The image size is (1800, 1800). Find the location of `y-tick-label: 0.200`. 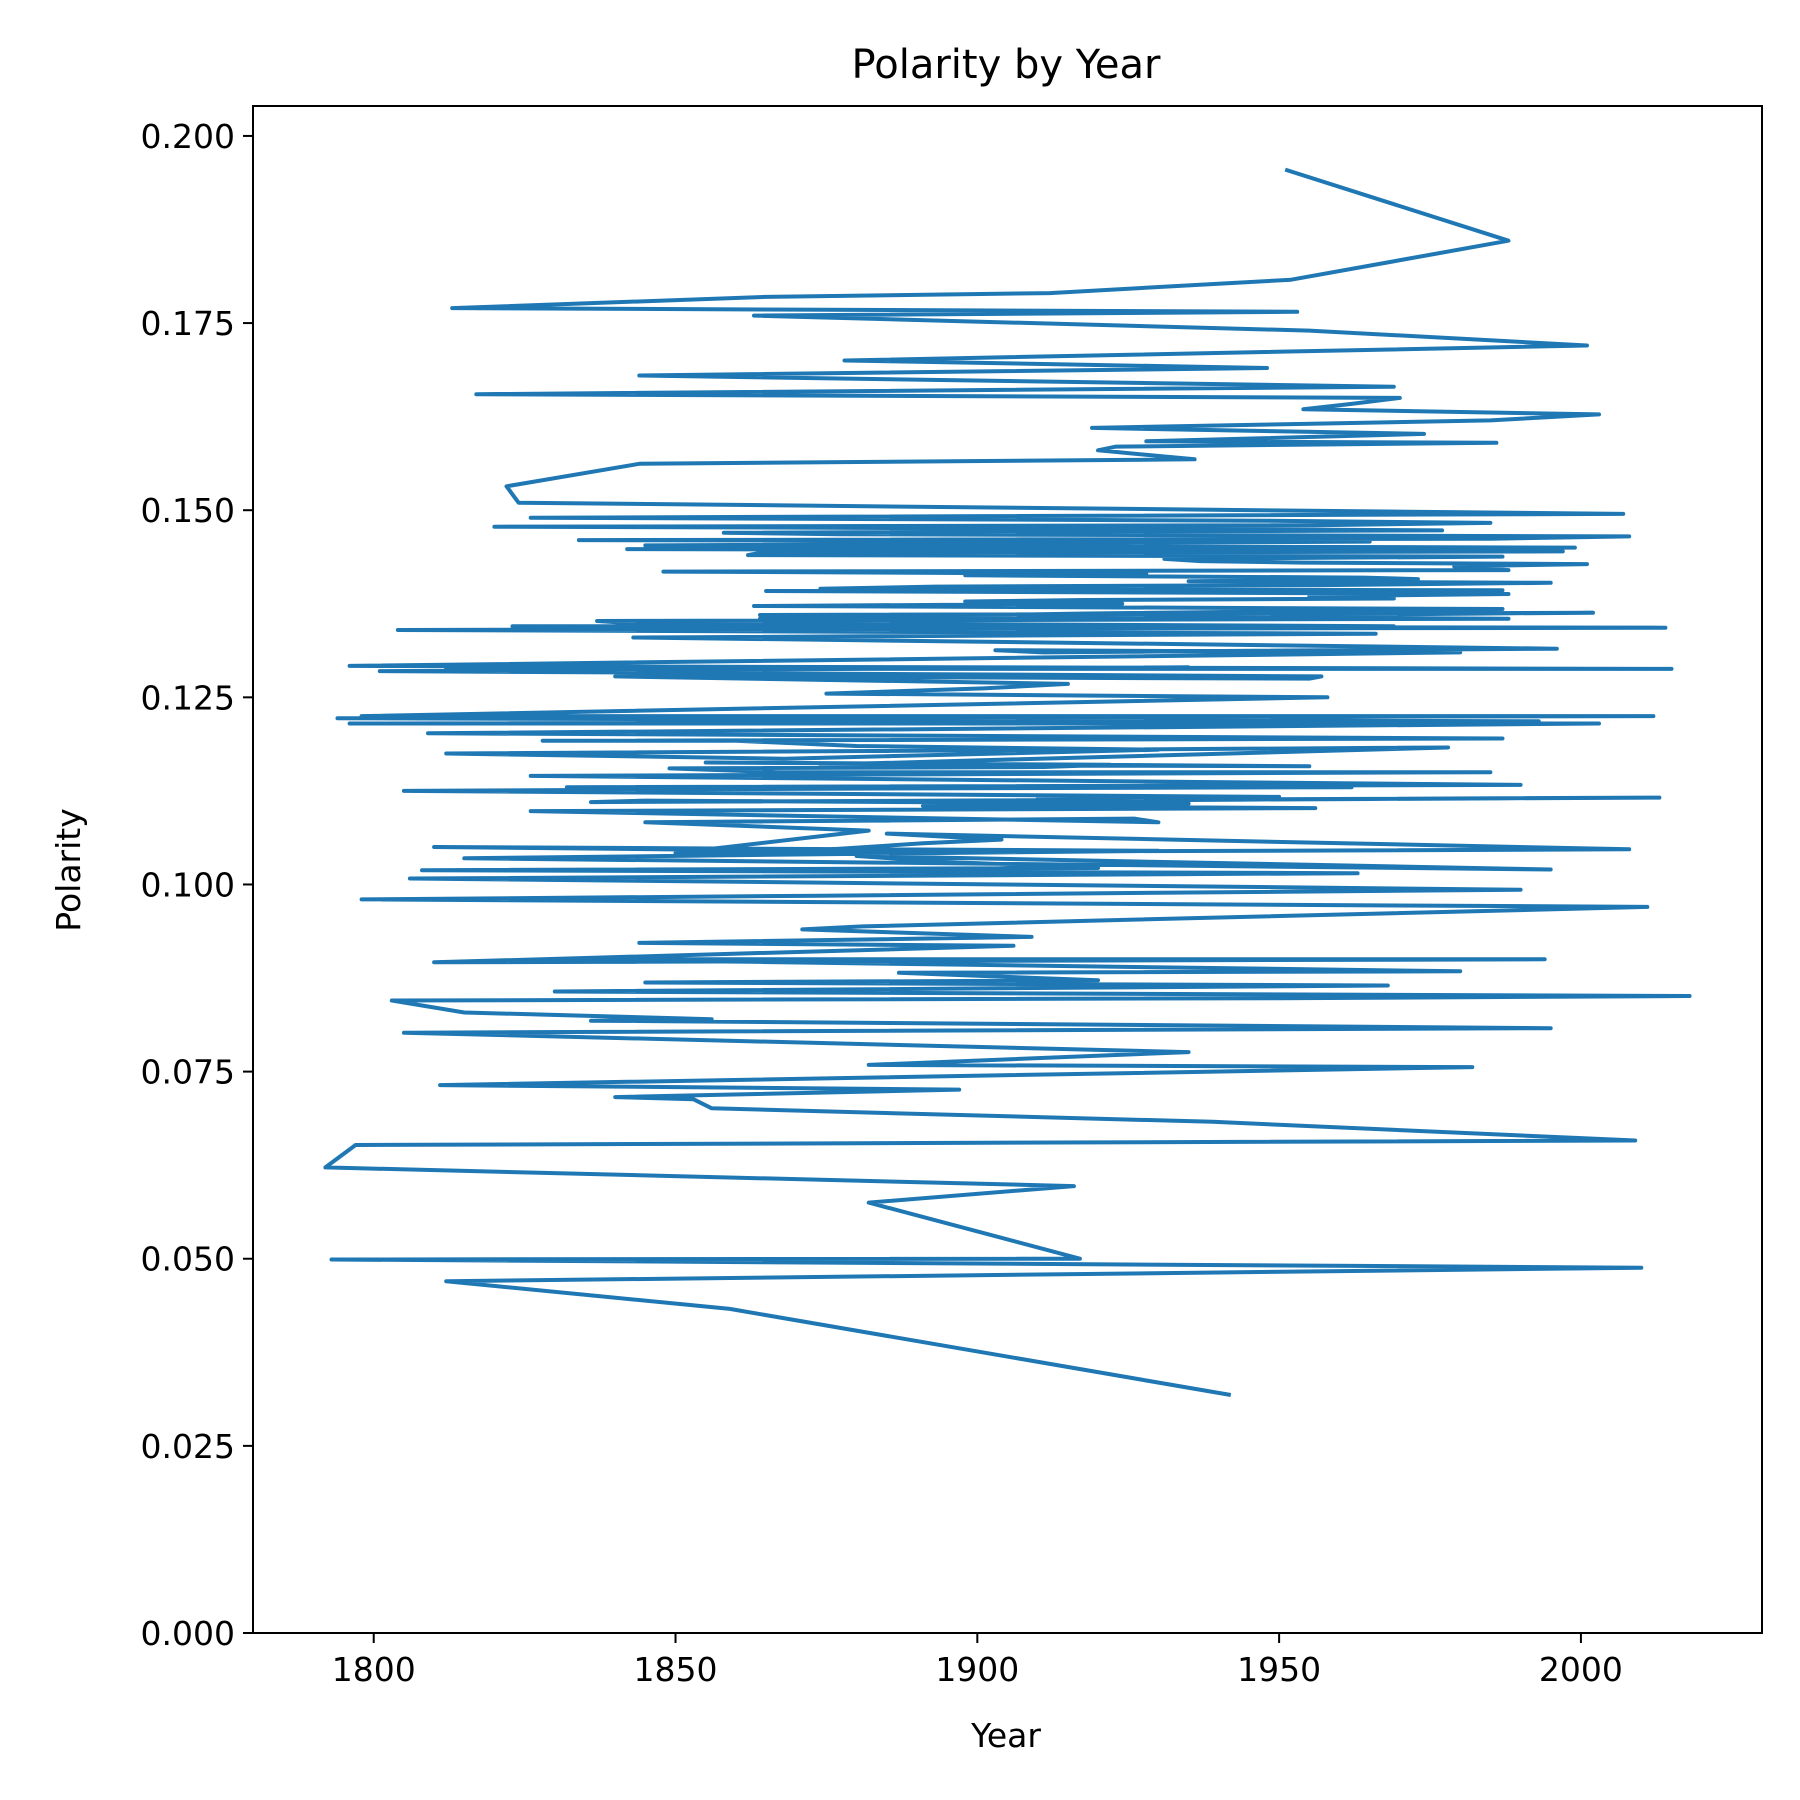

y-tick-label: 0.200 is located at coordinates (188, 136).